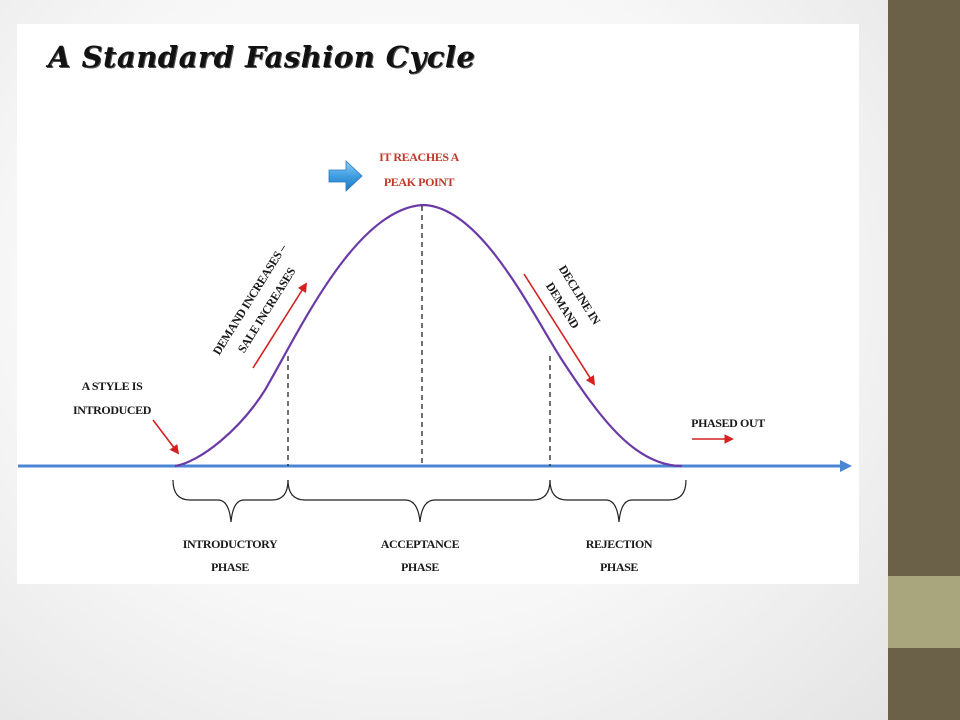 The image size is (960, 720). Describe the element at coordinates (230, 501) in the screenshot. I see `brace-introductory` at that location.